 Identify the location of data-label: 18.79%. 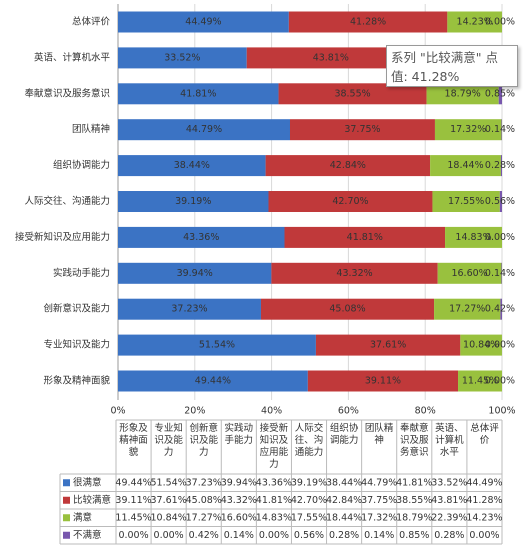
(463, 93).